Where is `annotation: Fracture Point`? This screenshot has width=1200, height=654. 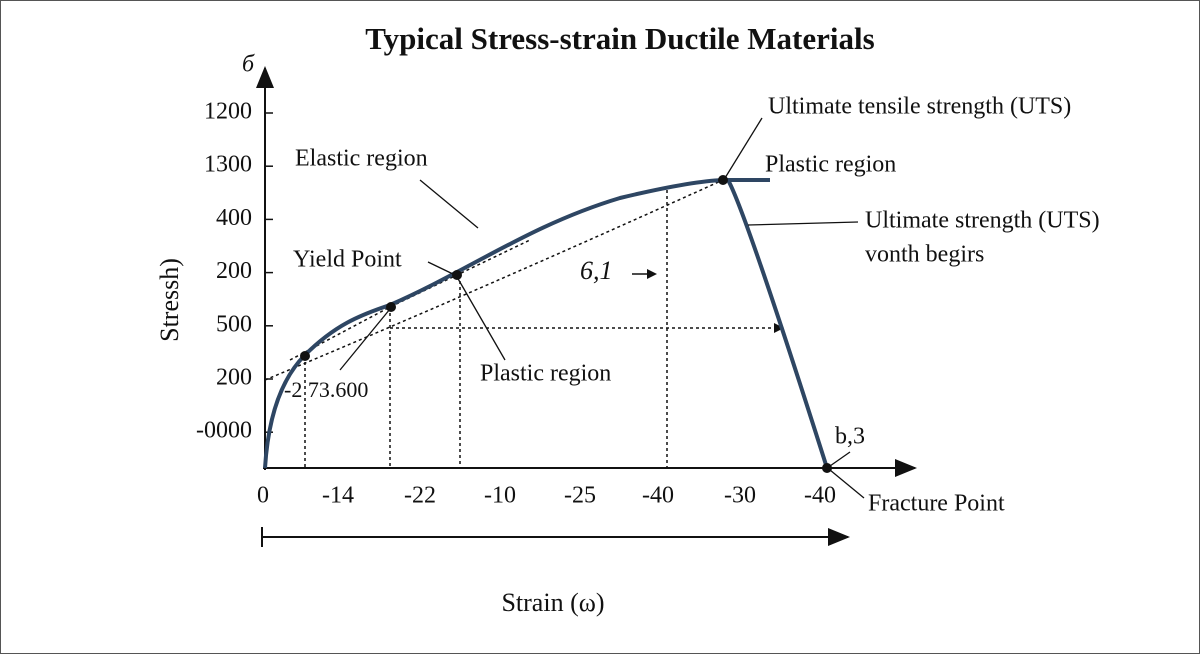
annotation: Fracture Point is located at coordinates (936, 504).